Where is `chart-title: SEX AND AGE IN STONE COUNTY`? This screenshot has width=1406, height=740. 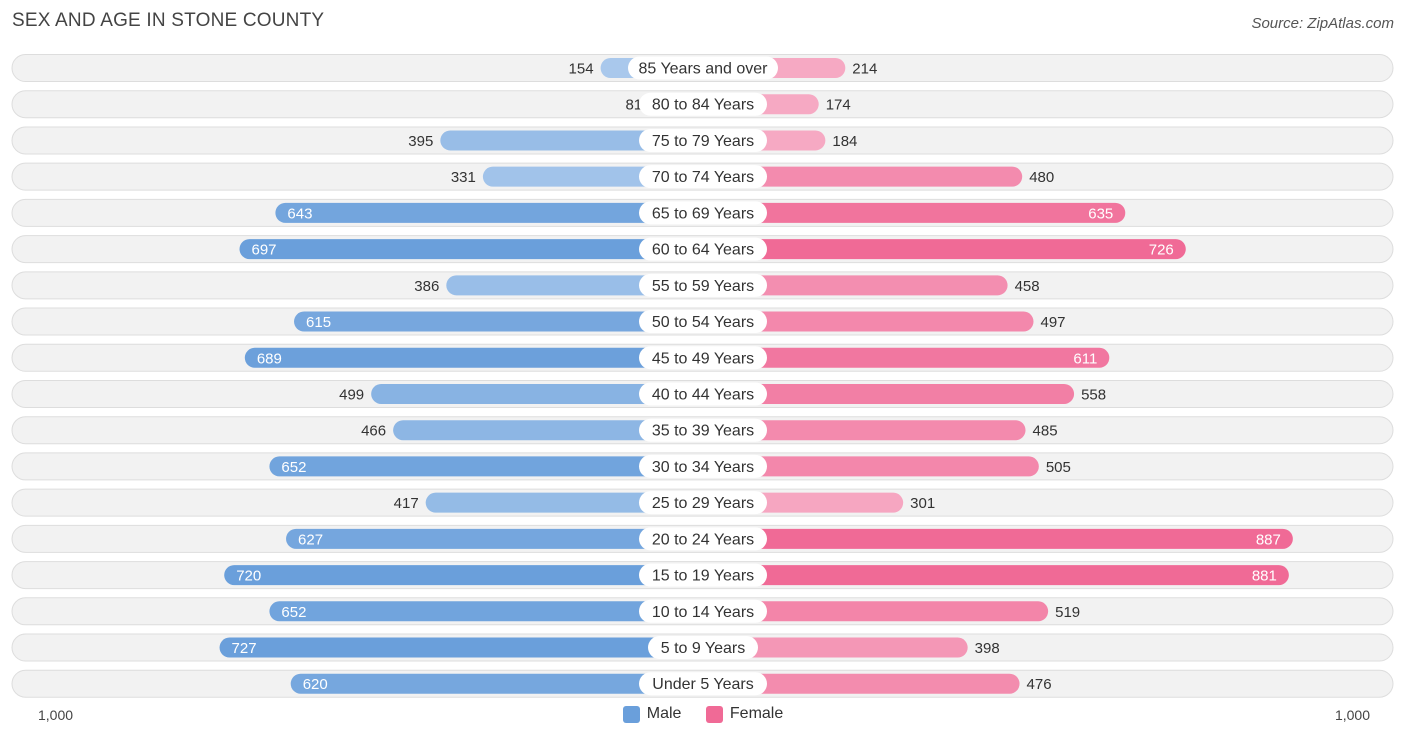
chart-title: SEX AND AGE IN STONE COUNTY is located at coordinates (168, 20).